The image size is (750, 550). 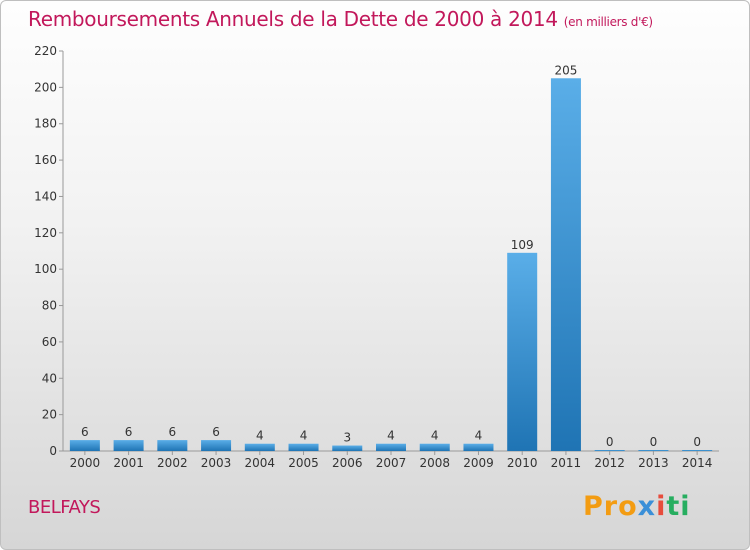 What do you see at coordinates (129, 432) in the screenshot?
I see `data-label-2001: 6` at bounding box center [129, 432].